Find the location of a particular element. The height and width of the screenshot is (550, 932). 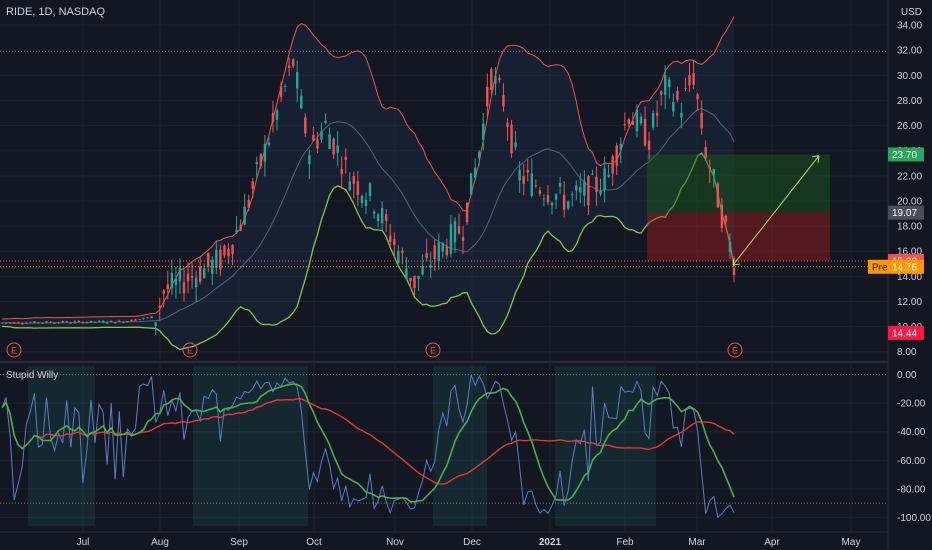

projection-arrow is located at coordinates (776, 210).